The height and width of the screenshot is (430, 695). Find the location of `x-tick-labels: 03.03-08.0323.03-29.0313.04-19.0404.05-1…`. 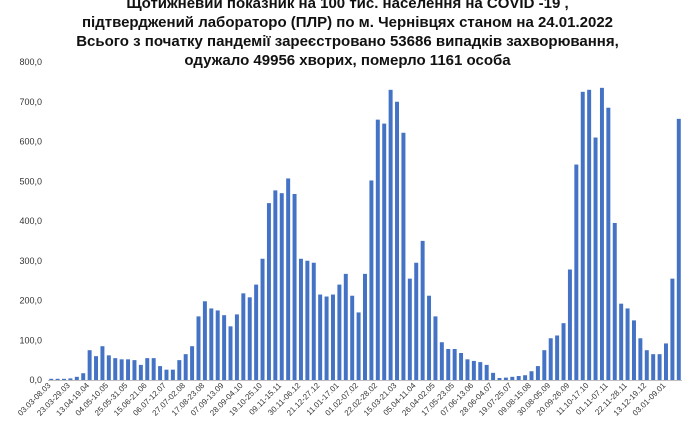

x-tick-labels: 03.03-08.0323.03-29.0313.04-19.0404.05-1… is located at coordinates (342, 399).